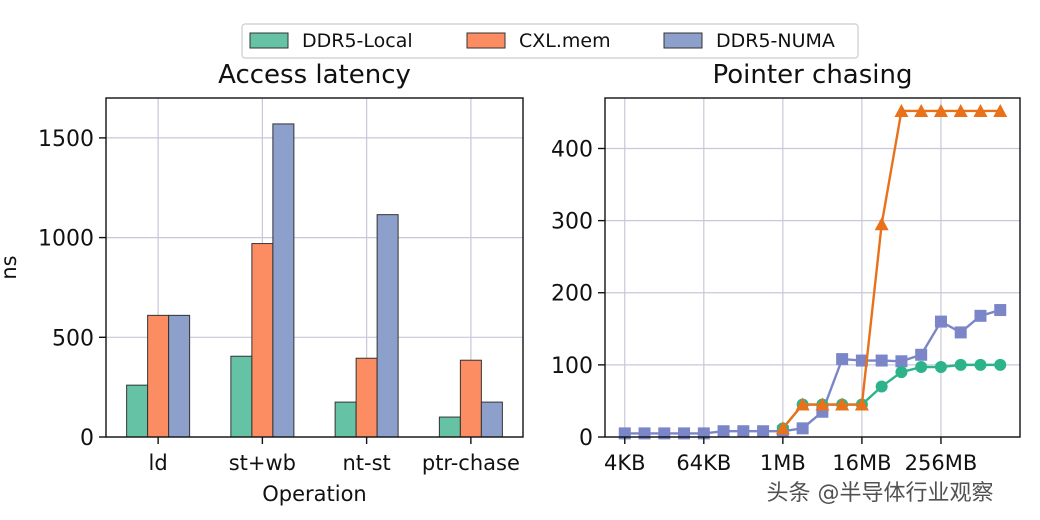 The height and width of the screenshot is (520, 1040). What do you see at coordinates (880, 493) in the screenshot?
I see `watermark: 头条 @半导体行业观察` at bounding box center [880, 493].